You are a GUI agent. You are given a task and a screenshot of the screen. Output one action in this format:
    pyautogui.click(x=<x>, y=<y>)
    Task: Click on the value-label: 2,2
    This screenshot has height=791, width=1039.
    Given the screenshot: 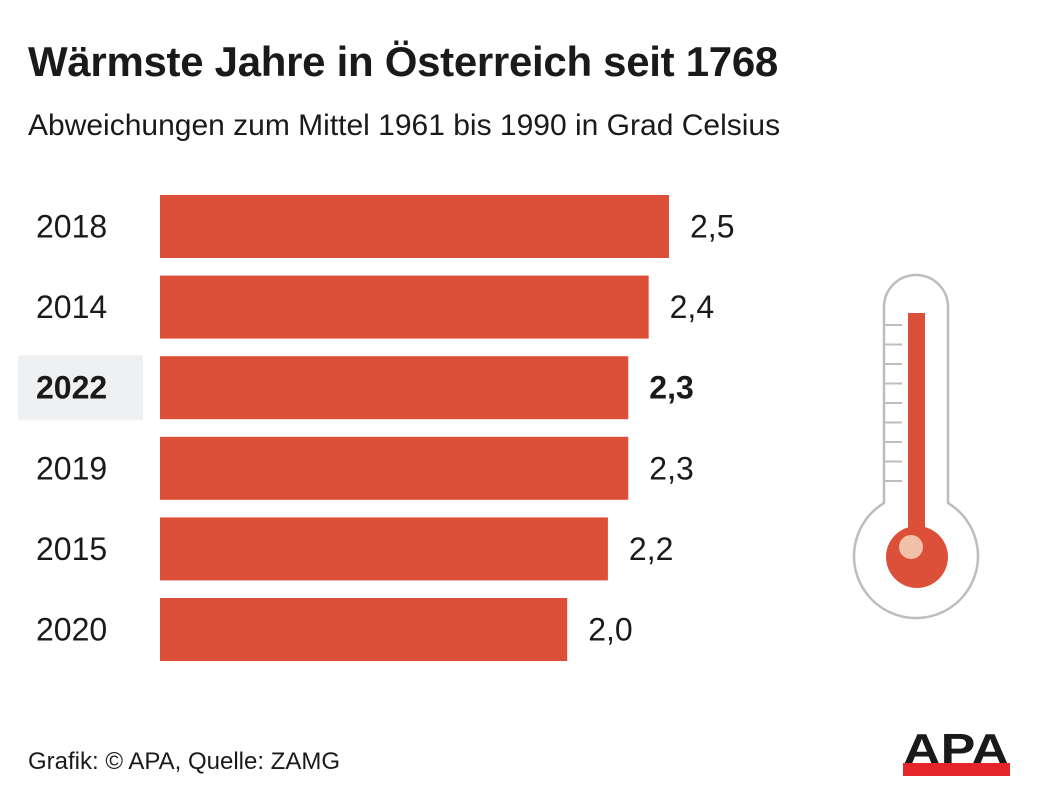 What is the action you would take?
    pyautogui.click(x=651, y=549)
    